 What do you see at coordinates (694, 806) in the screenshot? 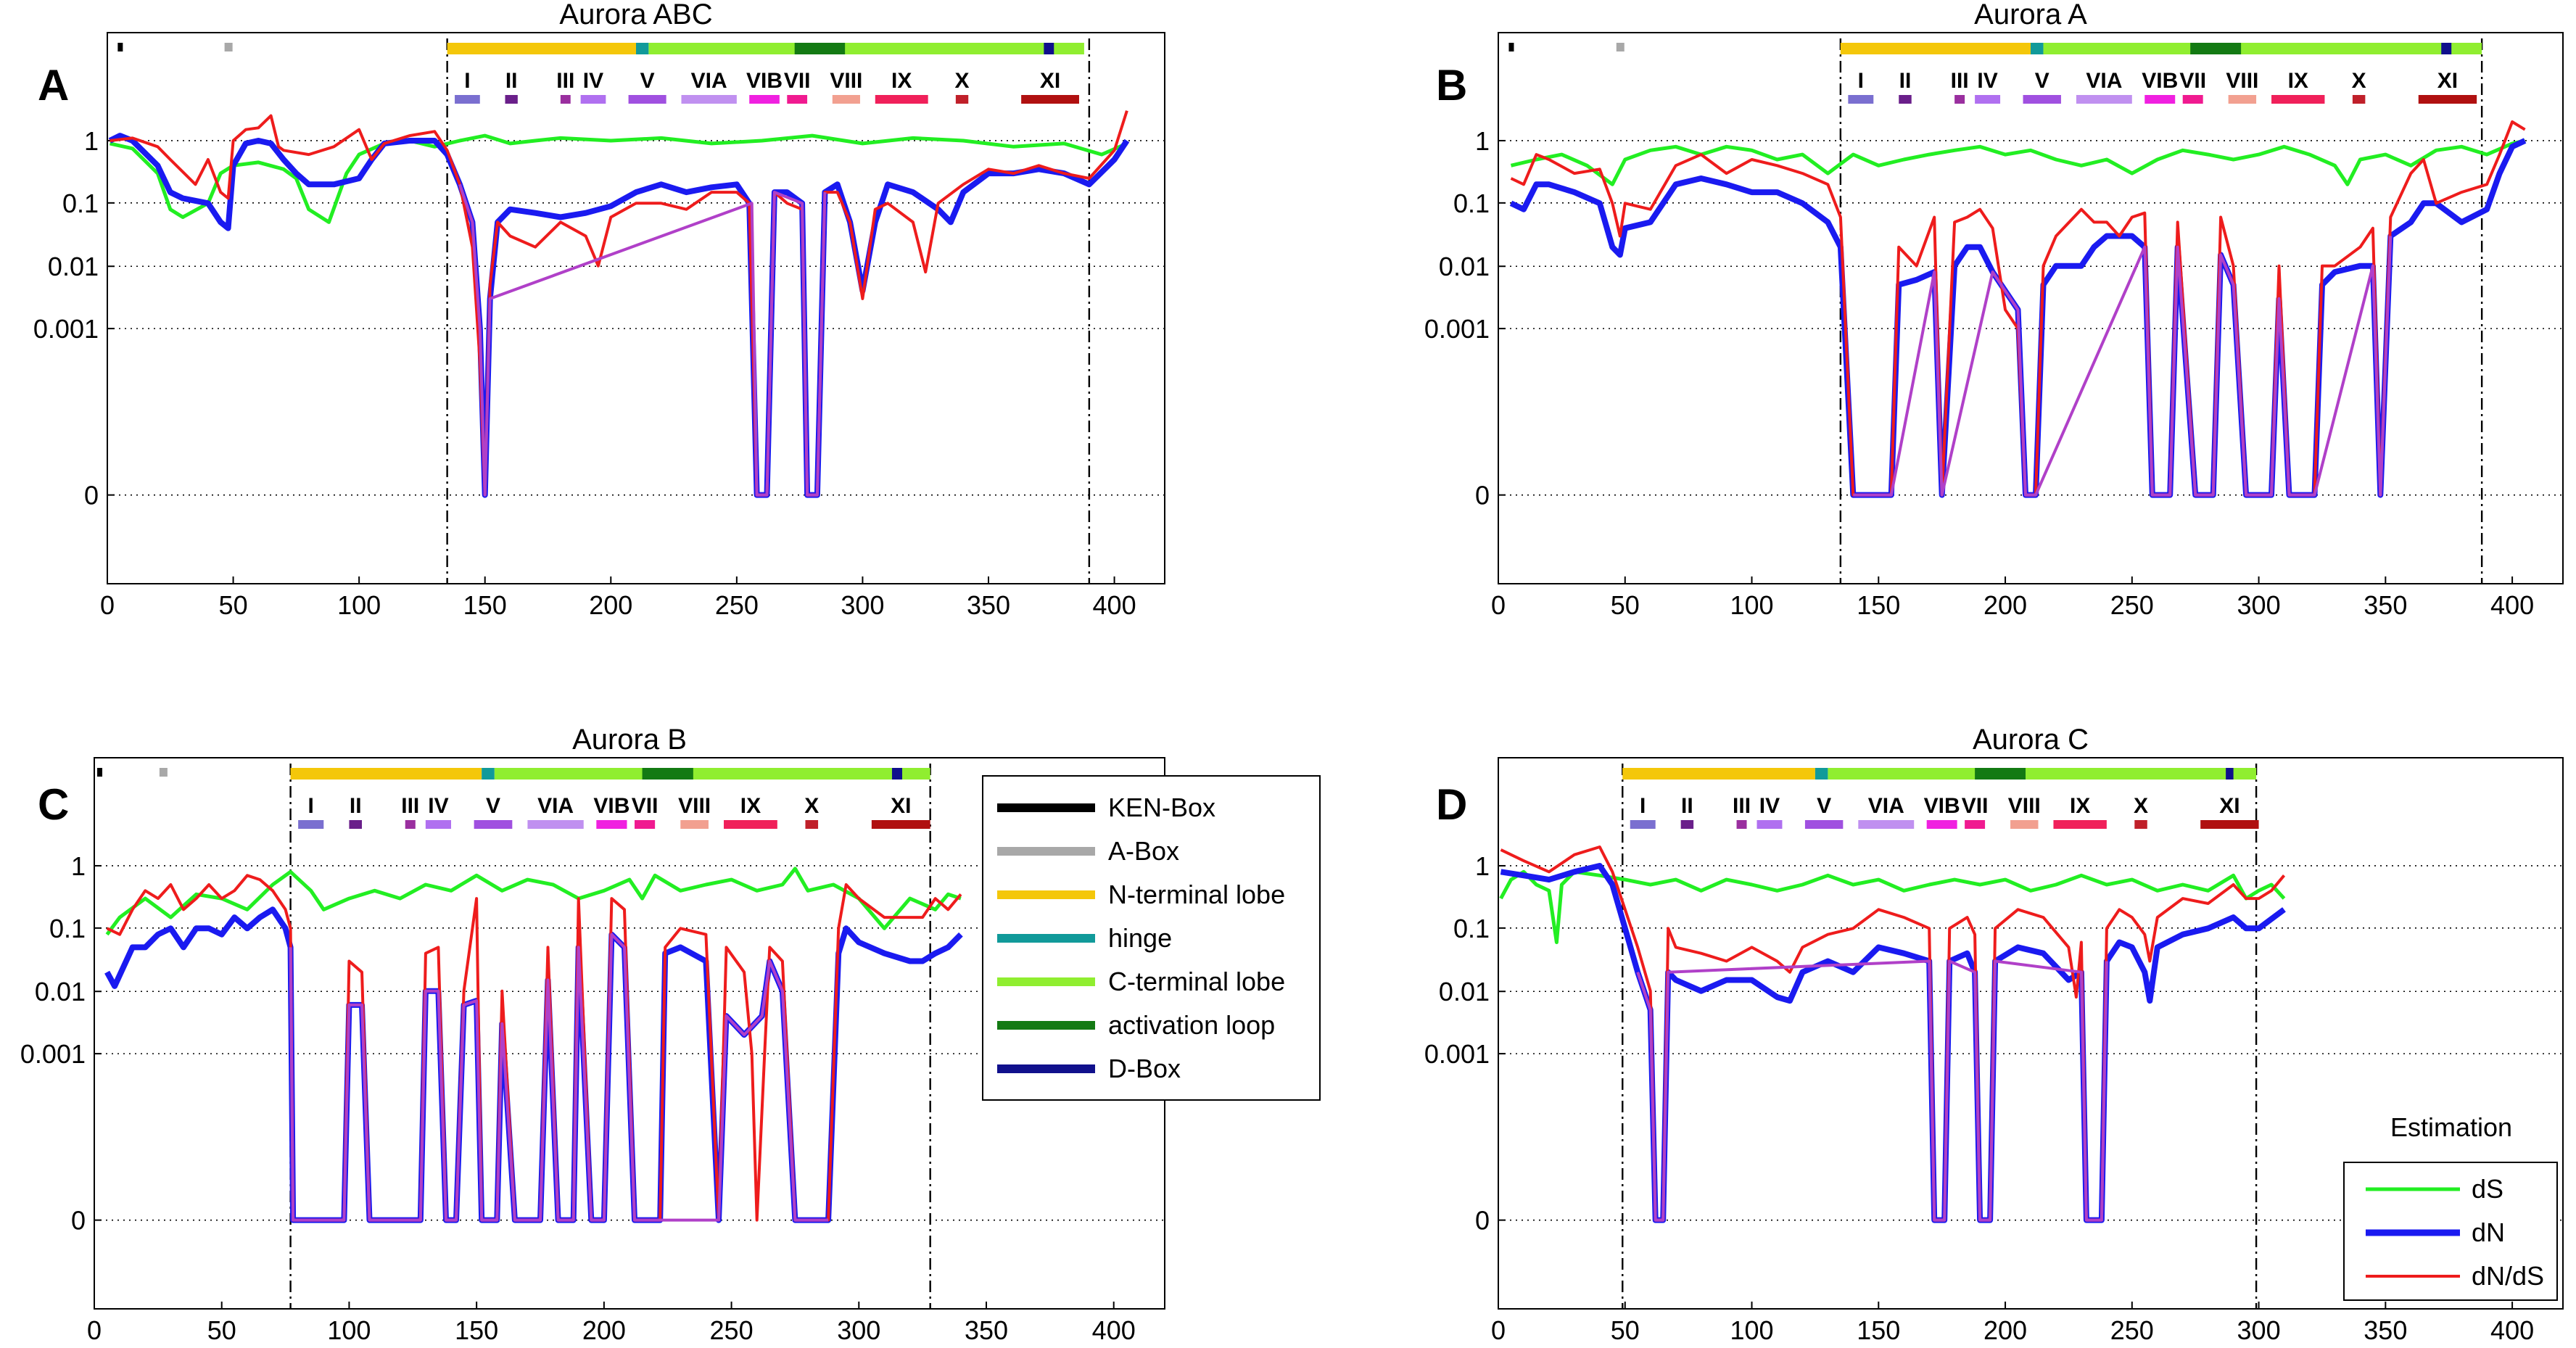
I see `subdomain-label: VIII` at bounding box center [694, 806].